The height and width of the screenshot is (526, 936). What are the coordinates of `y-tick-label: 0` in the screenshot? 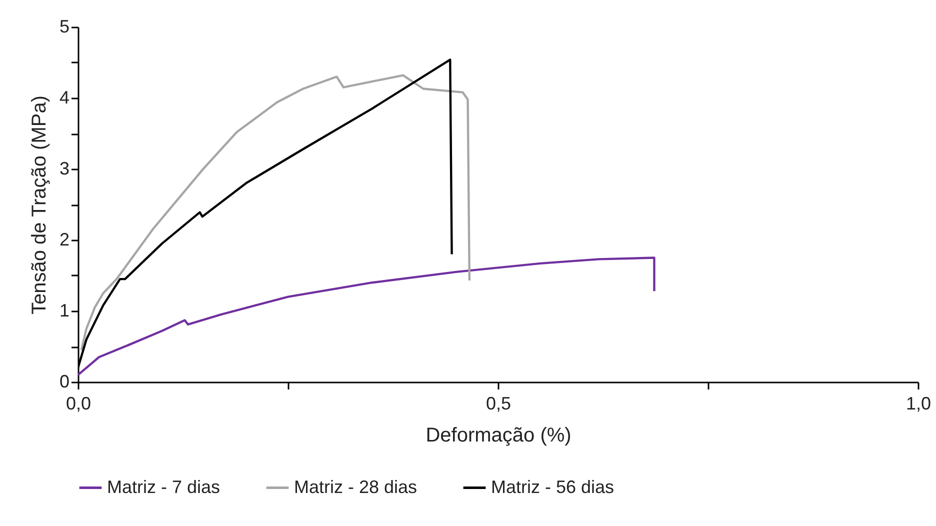 It's located at (64, 382).